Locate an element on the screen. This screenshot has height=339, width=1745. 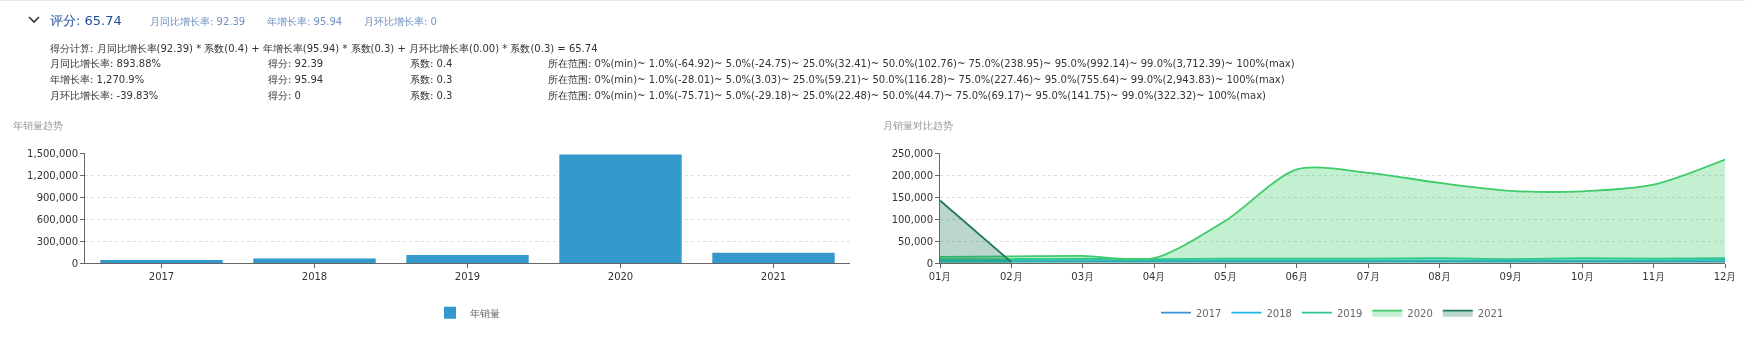
legend-label: 年销量 is located at coordinates (485, 313).